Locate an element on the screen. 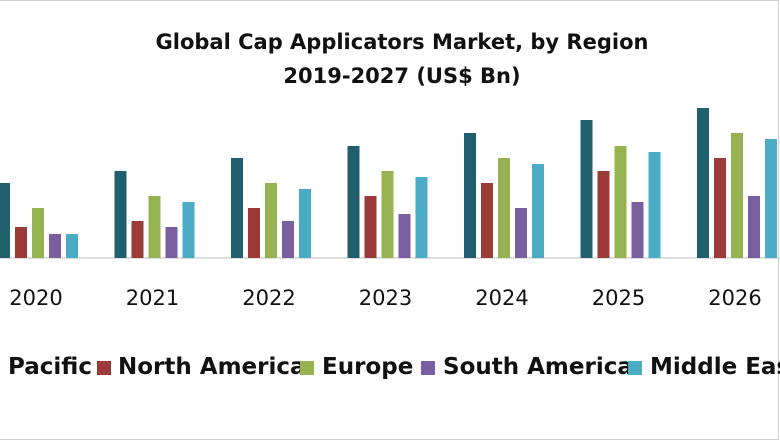 This screenshot has width=780, height=440. bar-pacific-2023 is located at coordinates (353, 202).